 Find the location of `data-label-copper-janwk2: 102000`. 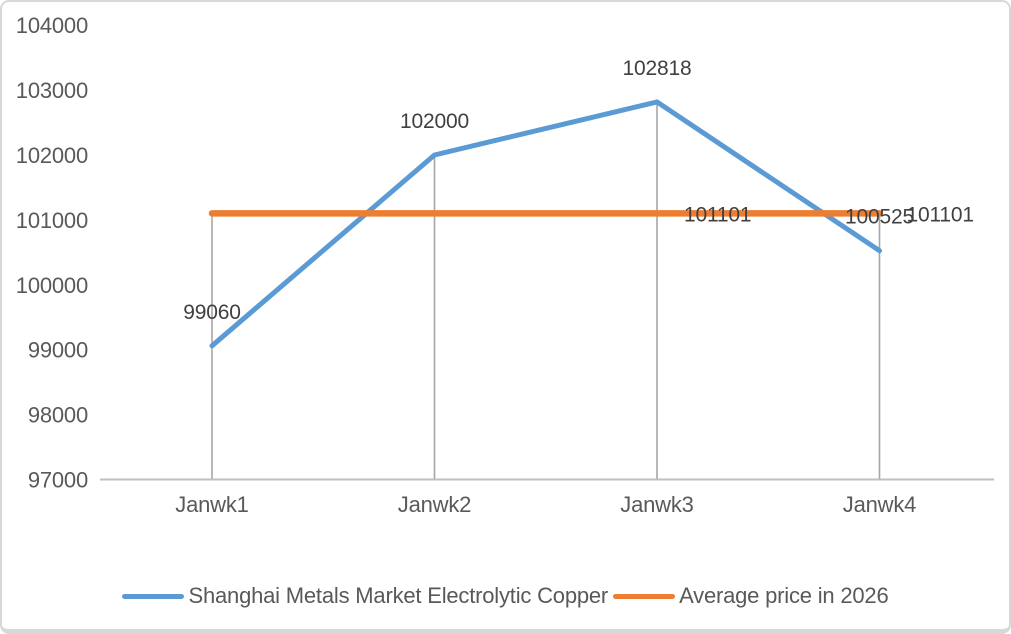

data-label-copper-janwk2: 102000 is located at coordinates (434, 121).